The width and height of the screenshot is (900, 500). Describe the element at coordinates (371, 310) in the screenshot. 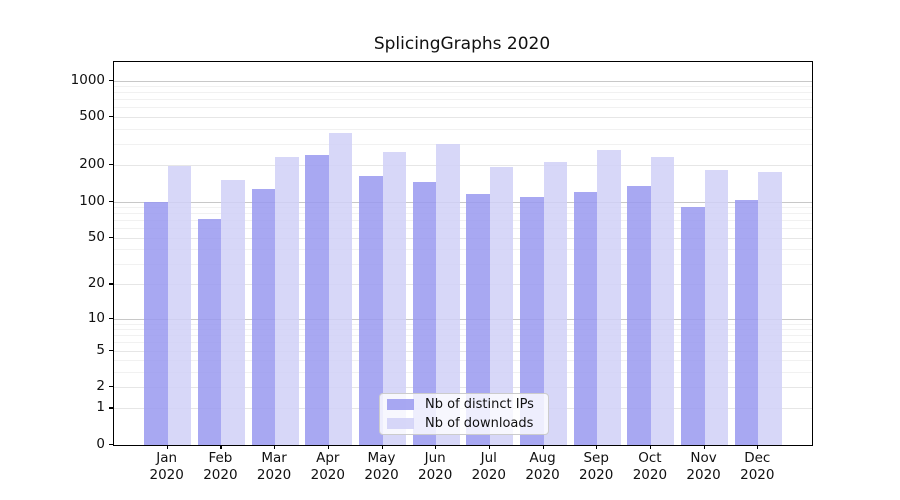

I see `bar-distinct-ips-may` at that location.